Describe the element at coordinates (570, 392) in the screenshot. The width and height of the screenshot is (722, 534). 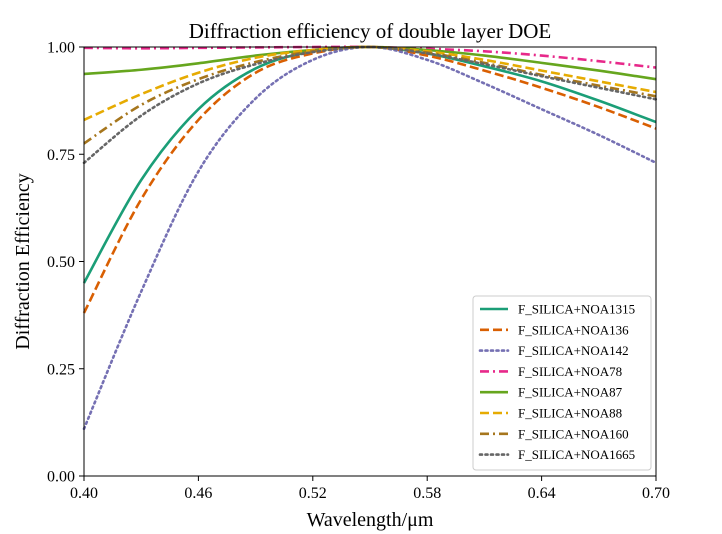
I see `legend-label-5: F_SILICA+NOA87` at that location.